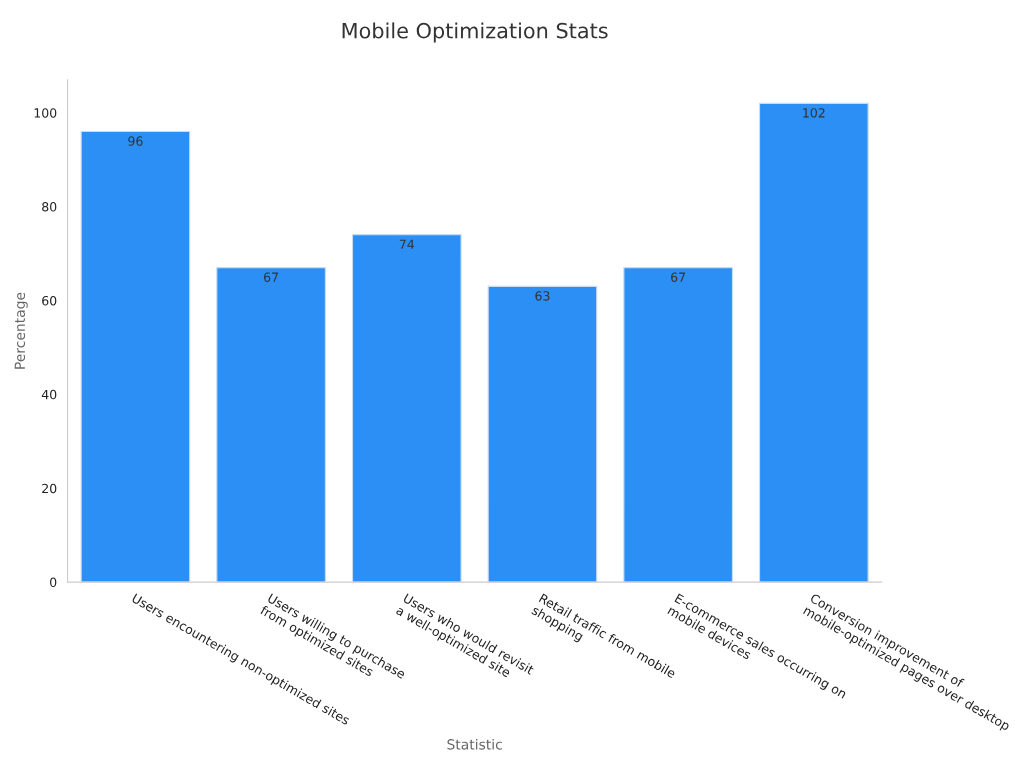  What do you see at coordinates (135, 141) in the screenshot?
I see `data-label: 96` at bounding box center [135, 141].